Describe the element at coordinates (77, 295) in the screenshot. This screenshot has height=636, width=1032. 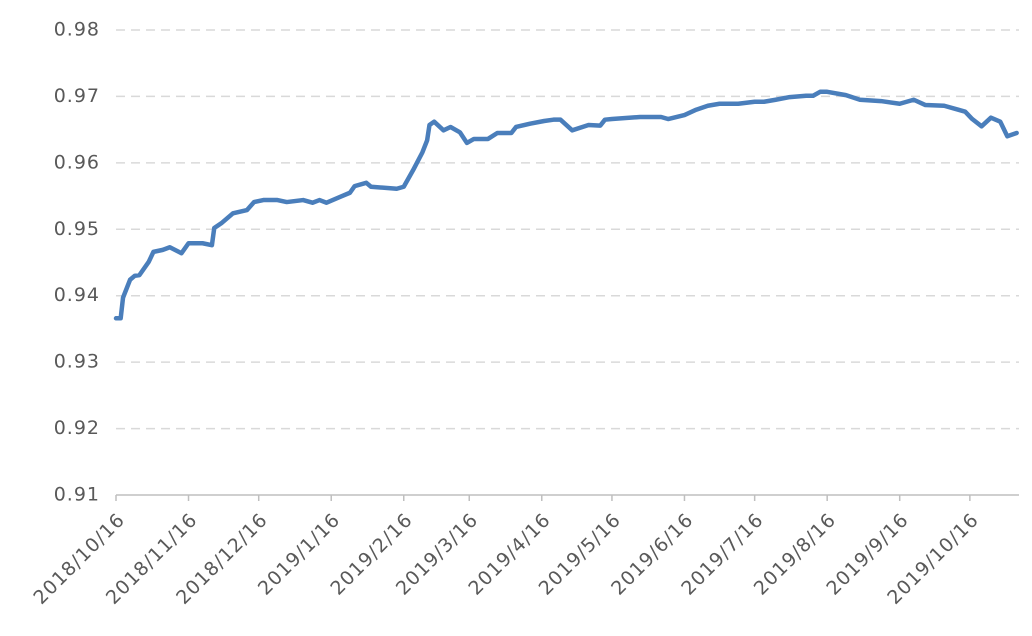
I see `y-tick-label: 0.94` at that location.